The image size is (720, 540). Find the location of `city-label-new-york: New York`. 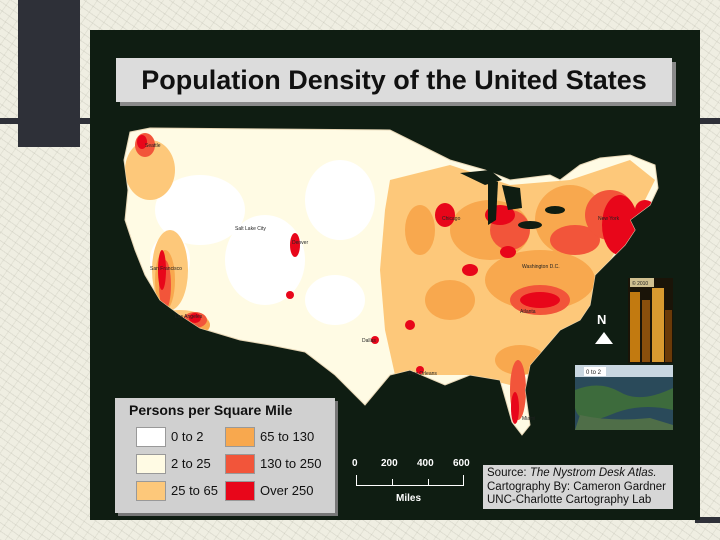

city-label-new-york: New York is located at coordinates (609, 219).